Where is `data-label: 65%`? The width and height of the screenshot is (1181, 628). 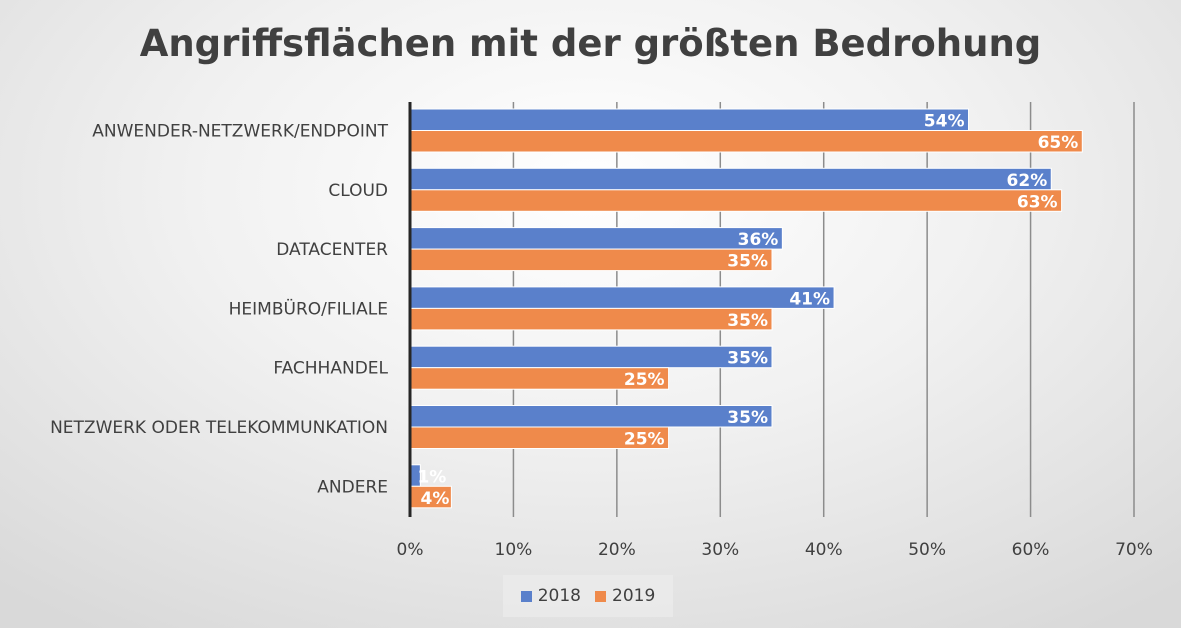 data-label: 65% is located at coordinates (1058, 143).